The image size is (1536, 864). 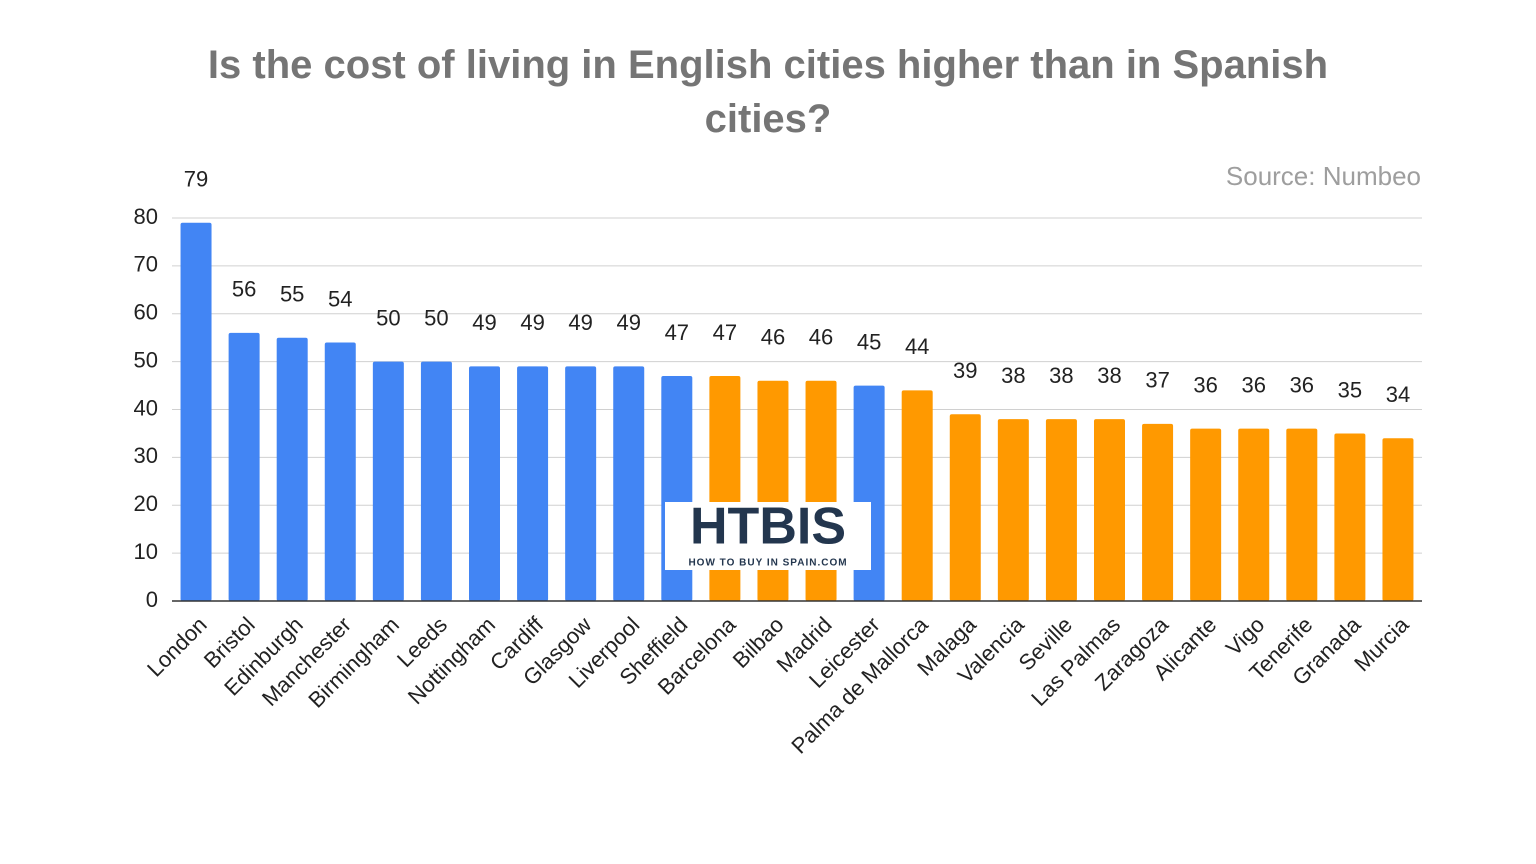 I want to click on data-label: 54, so click(x=340, y=298).